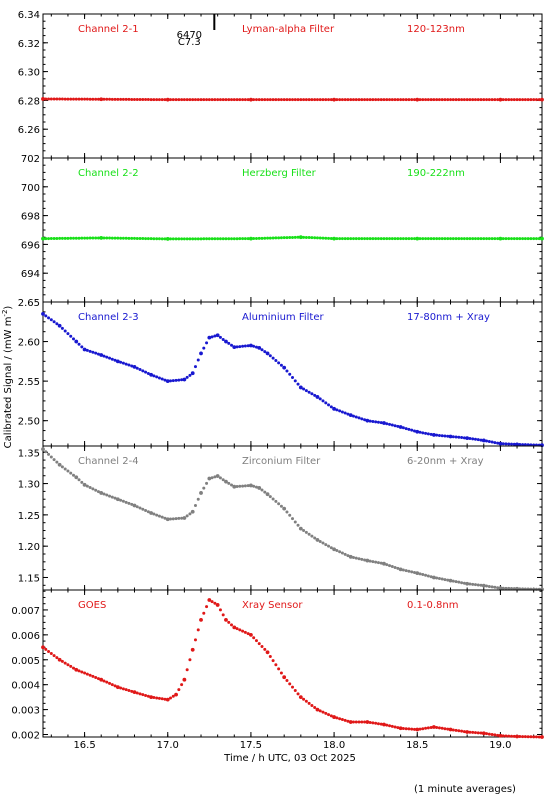 The height and width of the screenshot is (800, 550). What do you see at coordinates (436, 173) in the screenshot?
I see `panel-band-label: 190-222nm` at bounding box center [436, 173].